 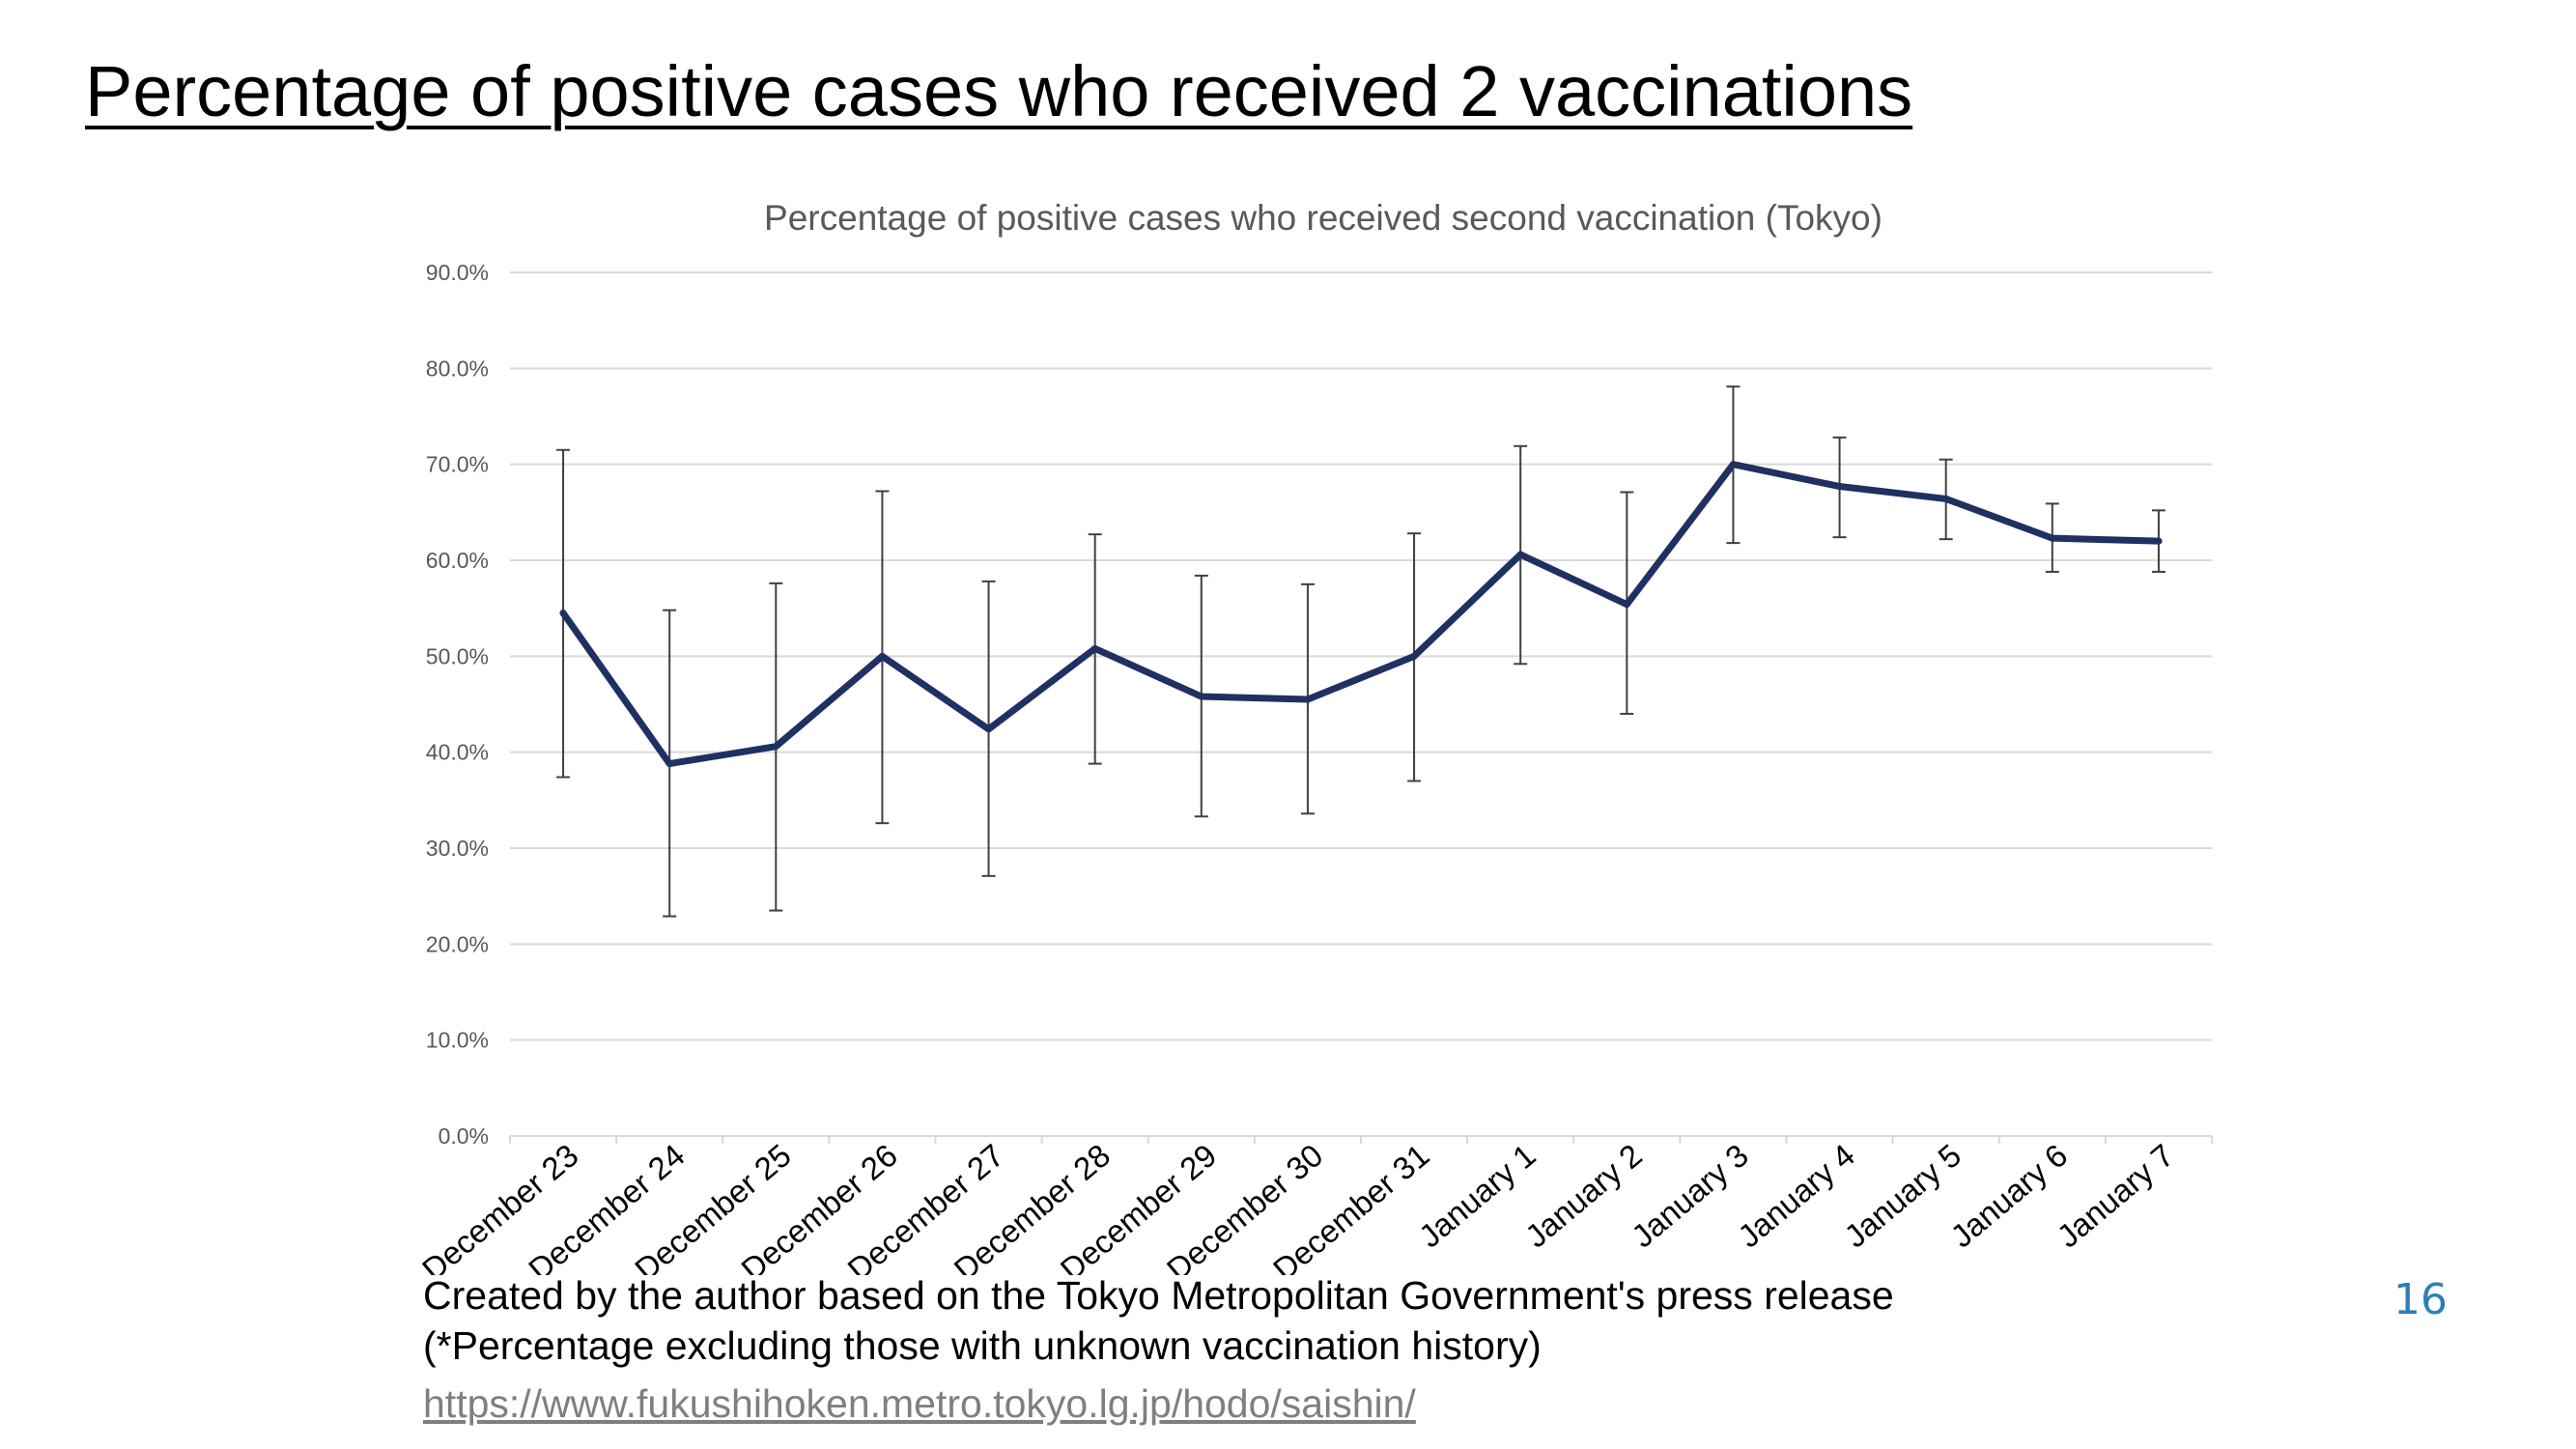 I want to click on y-tick-label: 80.0%, so click(x=457, y=368).